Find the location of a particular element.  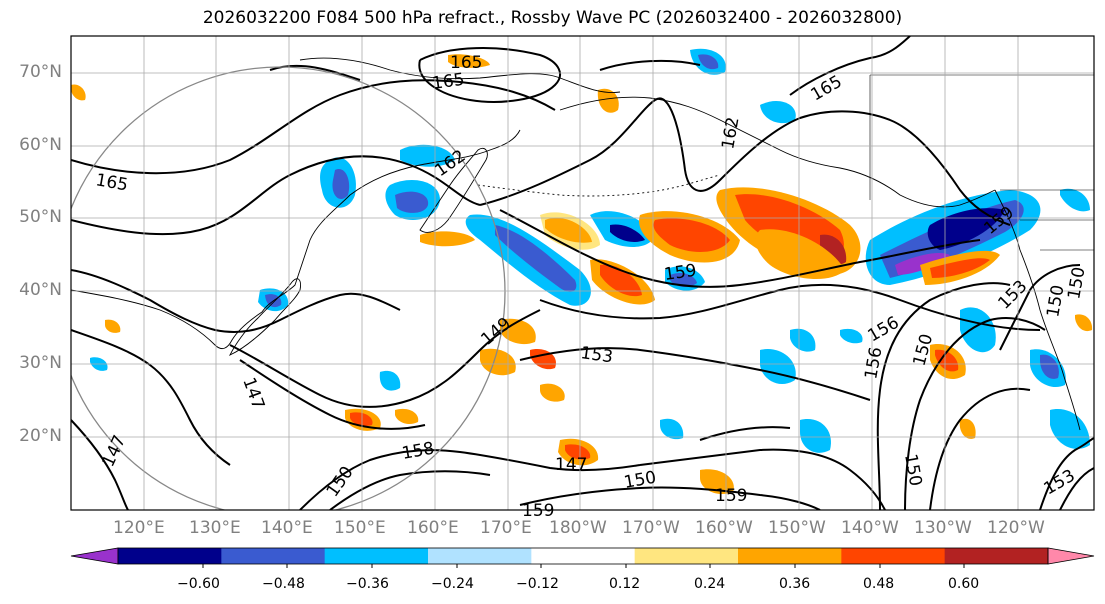

lon-label: 120°E is located at coordinates (139, 528).